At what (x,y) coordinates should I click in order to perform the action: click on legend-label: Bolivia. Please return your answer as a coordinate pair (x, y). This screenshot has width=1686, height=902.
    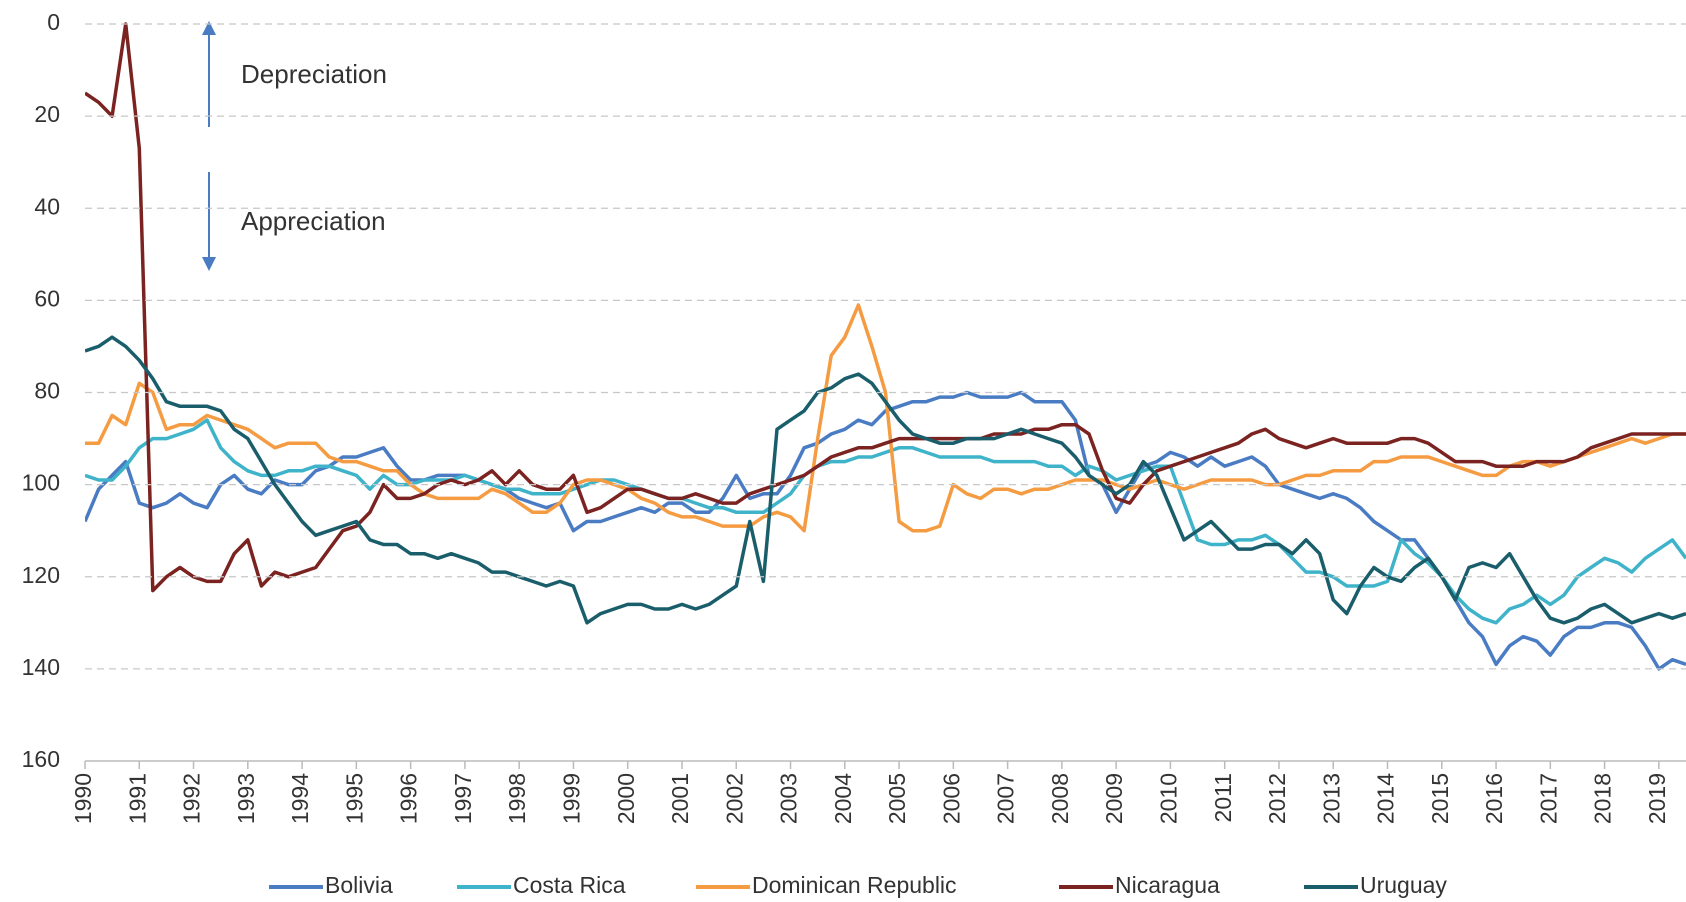
    Looking at the image, I should click on (359, 885).